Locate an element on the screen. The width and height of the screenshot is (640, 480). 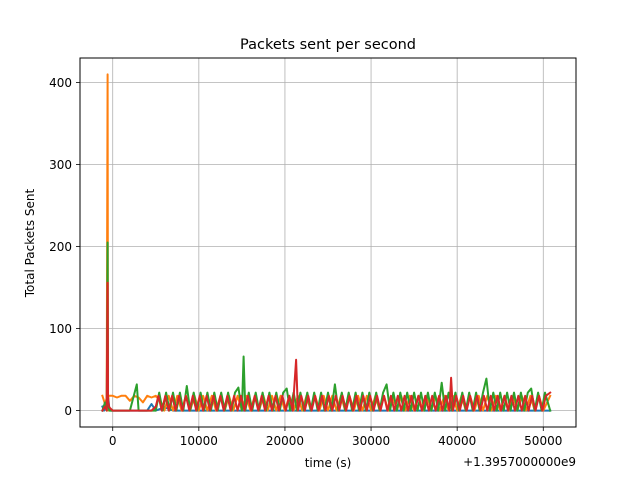
y-axis-label: Total Packets Sent is located at coordinates (30, 243).